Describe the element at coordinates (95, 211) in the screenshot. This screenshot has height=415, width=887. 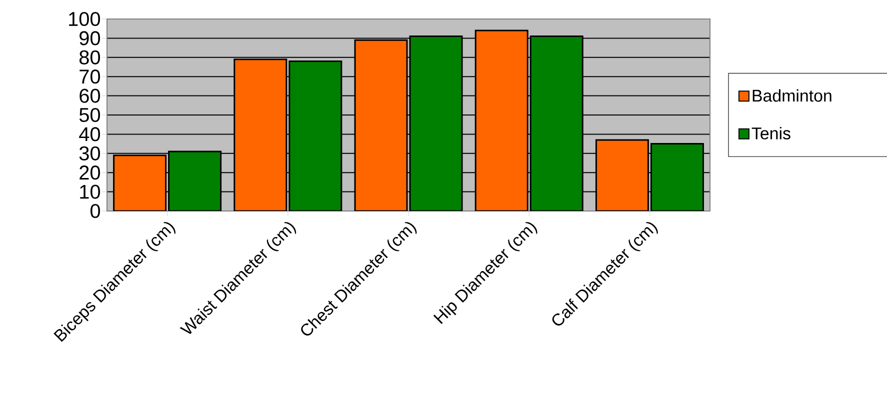
I see `y-tick-label: 0` at that location.